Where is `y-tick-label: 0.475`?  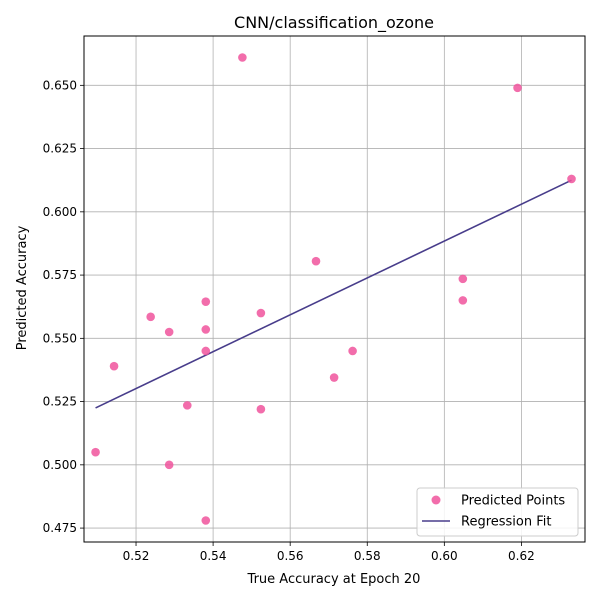 y-tick-label: 0.475 is located at coordinates (60, 528).